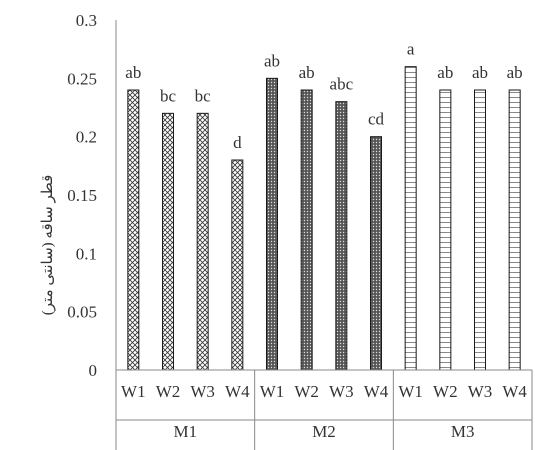 The image size is (535, 450). I want to click on data-label: d, so click(237, 142).